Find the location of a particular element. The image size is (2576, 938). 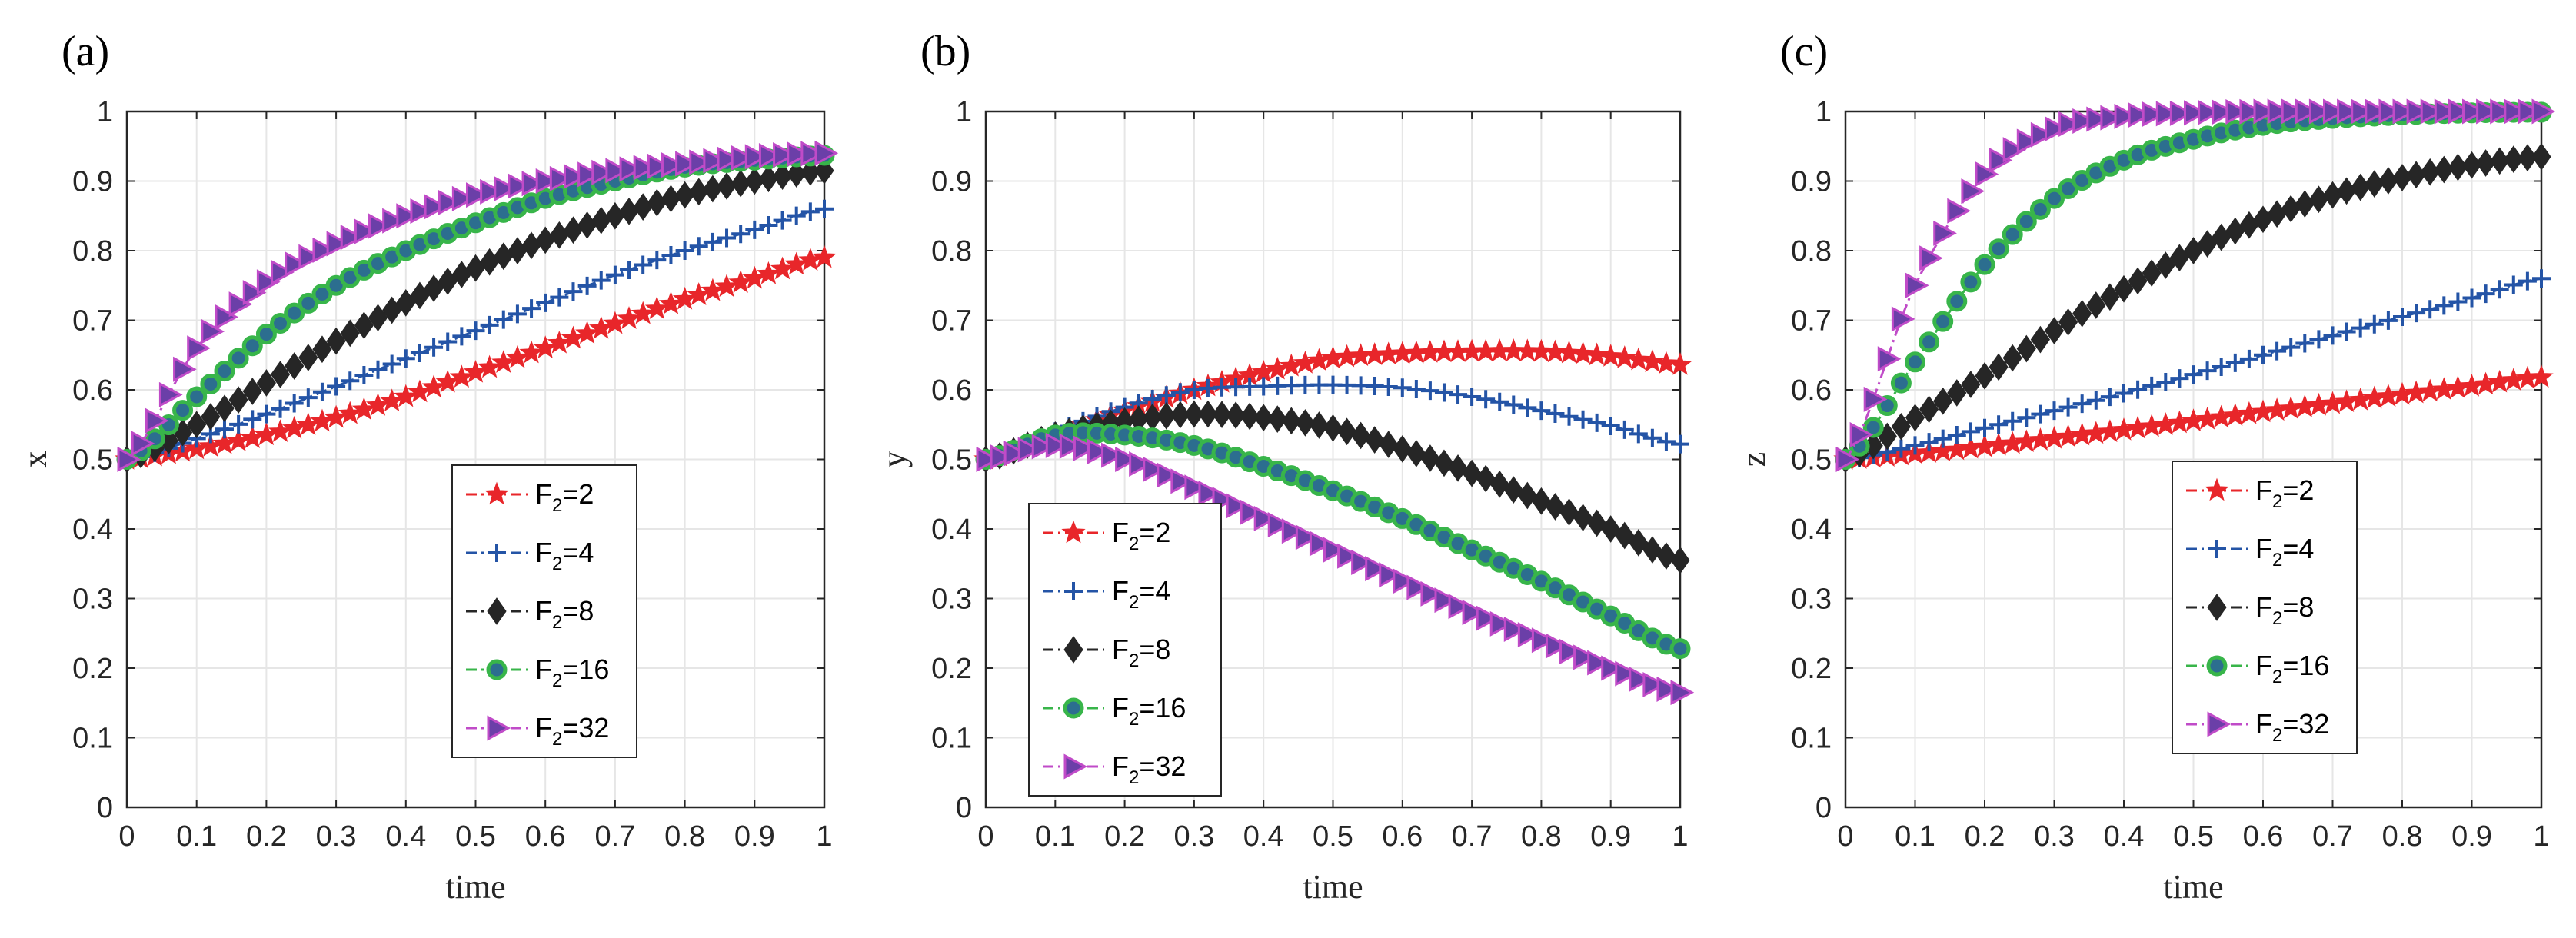

y-tick-label: 0.2 is located at coordinates (93, 669).